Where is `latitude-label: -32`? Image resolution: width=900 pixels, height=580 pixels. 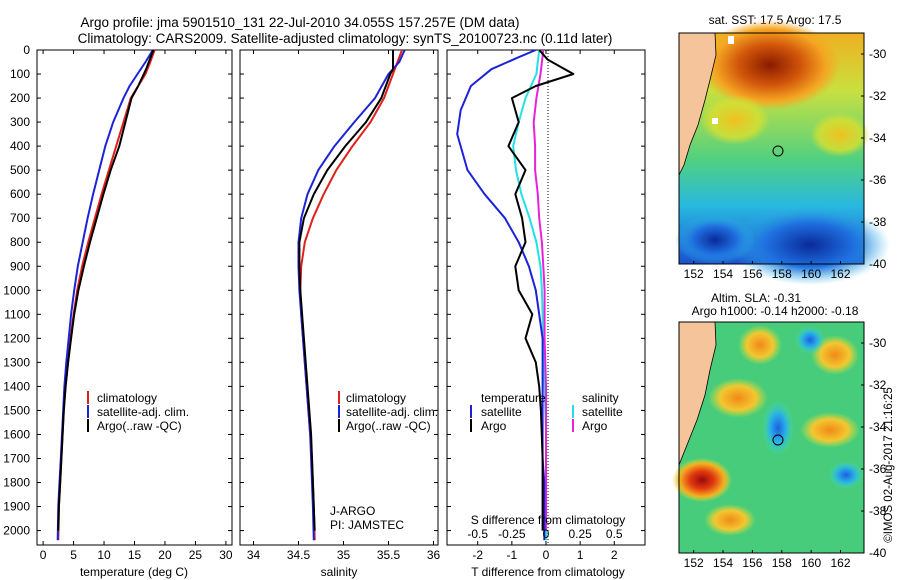 latitude-label: -32 is located at coordinates (878, 96).